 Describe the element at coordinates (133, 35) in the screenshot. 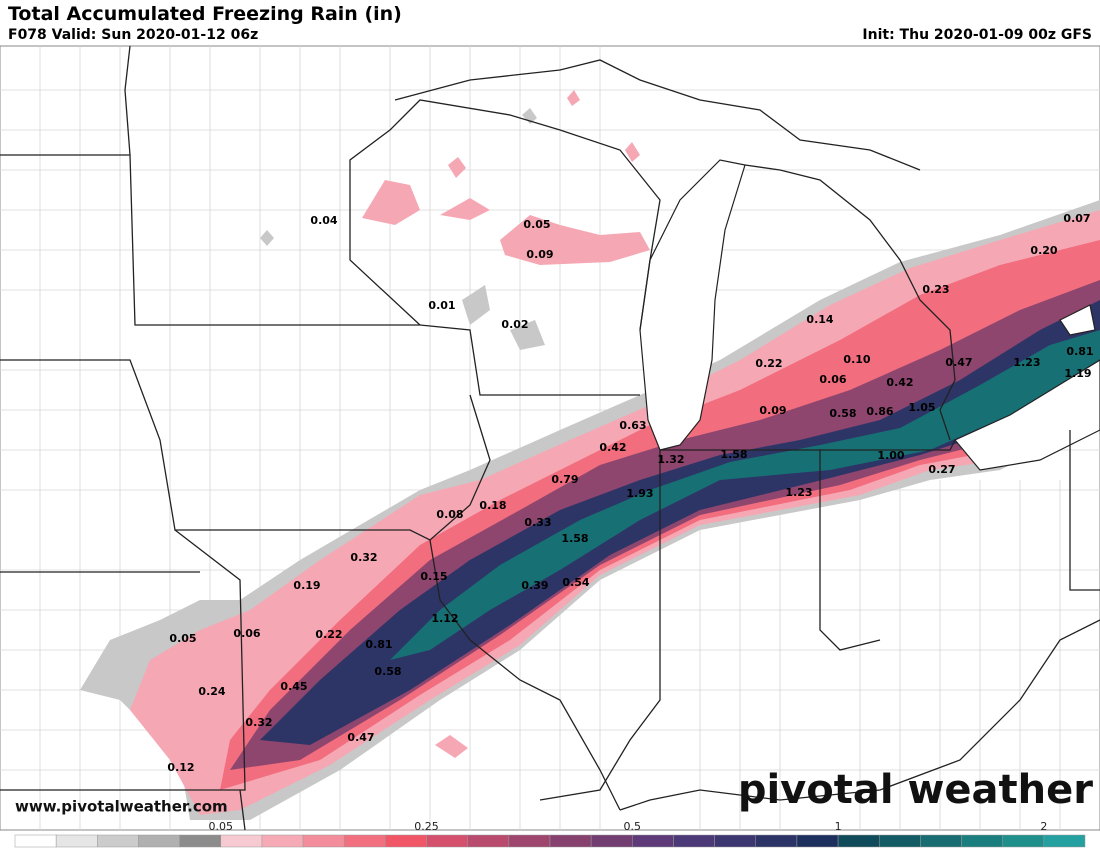

I see `valid-time: F078 Valid: Sun 2020-01-12 06z` at that location.